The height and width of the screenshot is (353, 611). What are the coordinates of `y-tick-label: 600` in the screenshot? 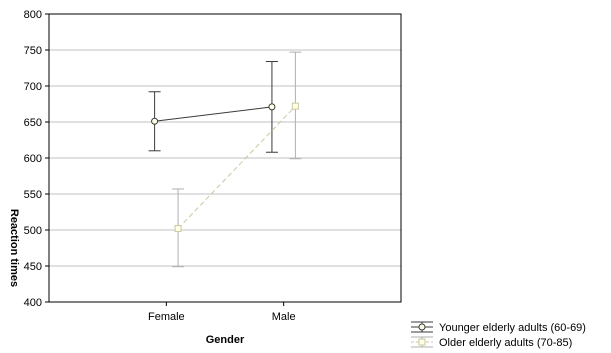 It's located at (33, 159).